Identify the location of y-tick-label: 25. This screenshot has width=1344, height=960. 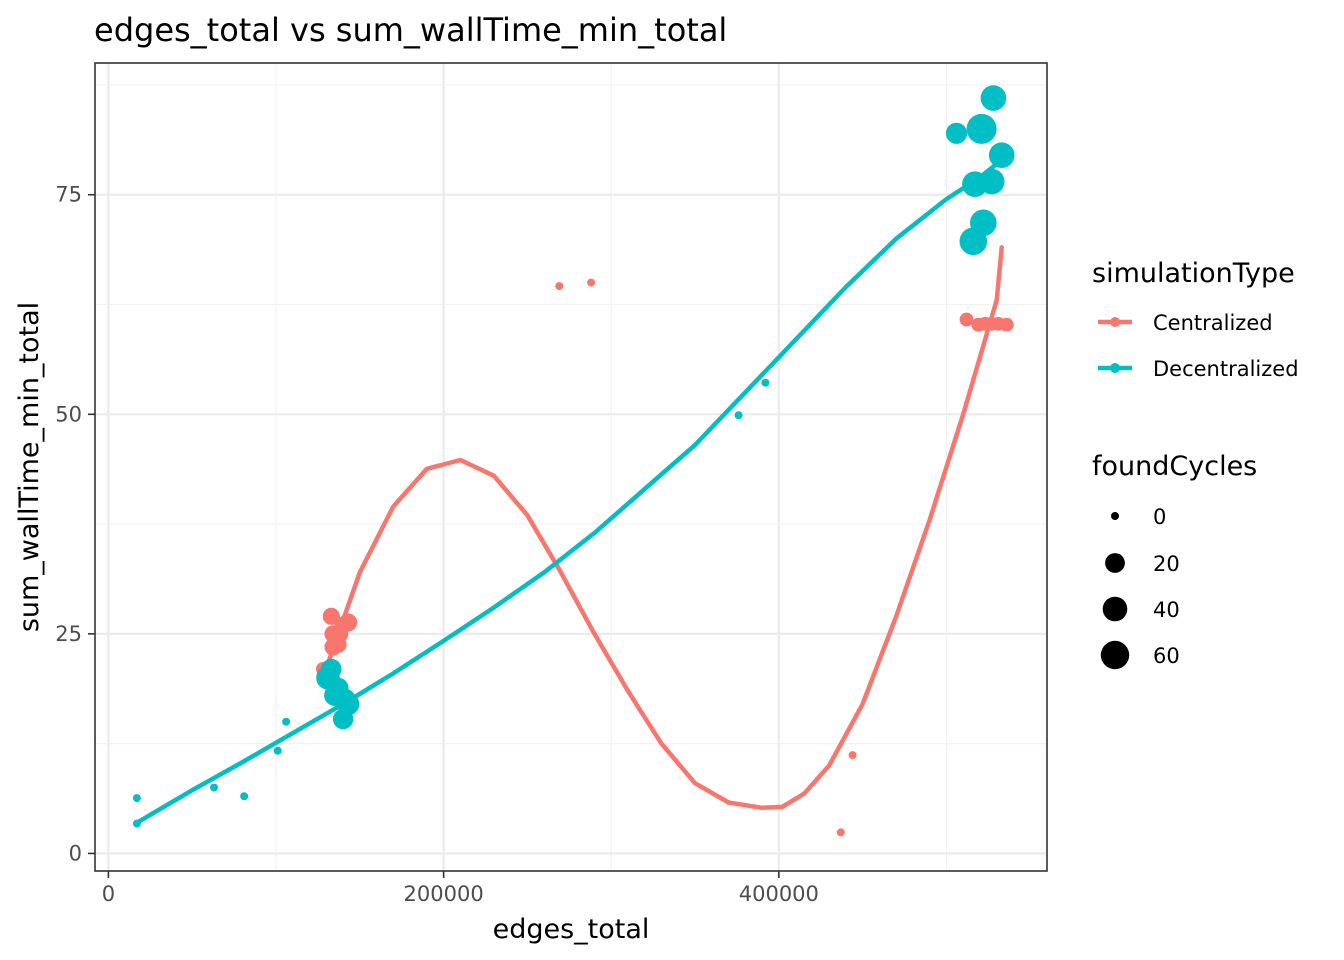
(68, 634).